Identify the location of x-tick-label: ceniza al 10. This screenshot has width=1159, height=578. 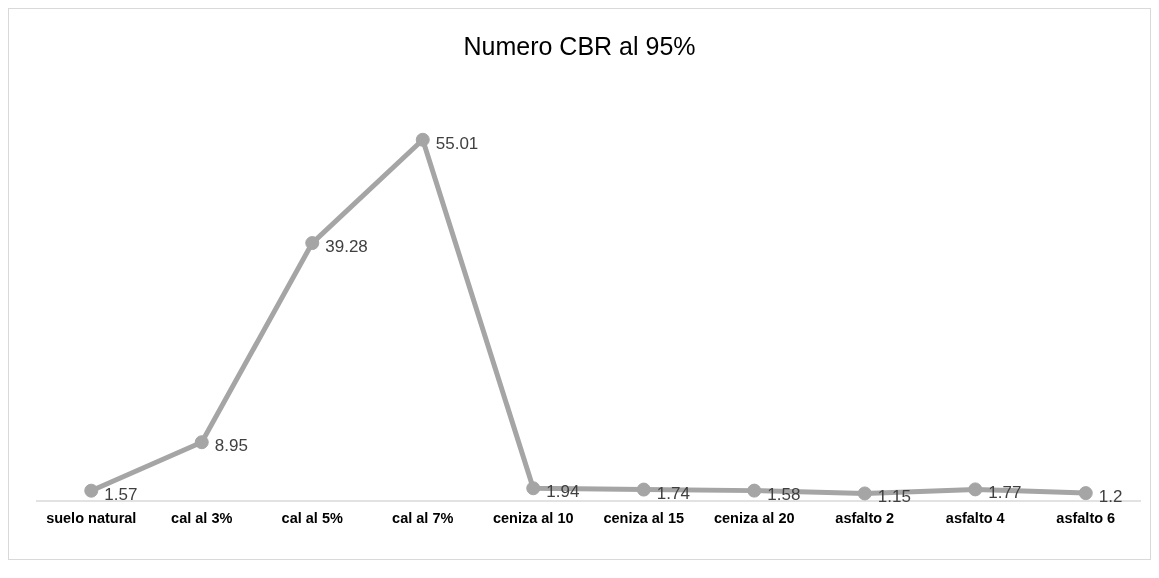
(533, 518).